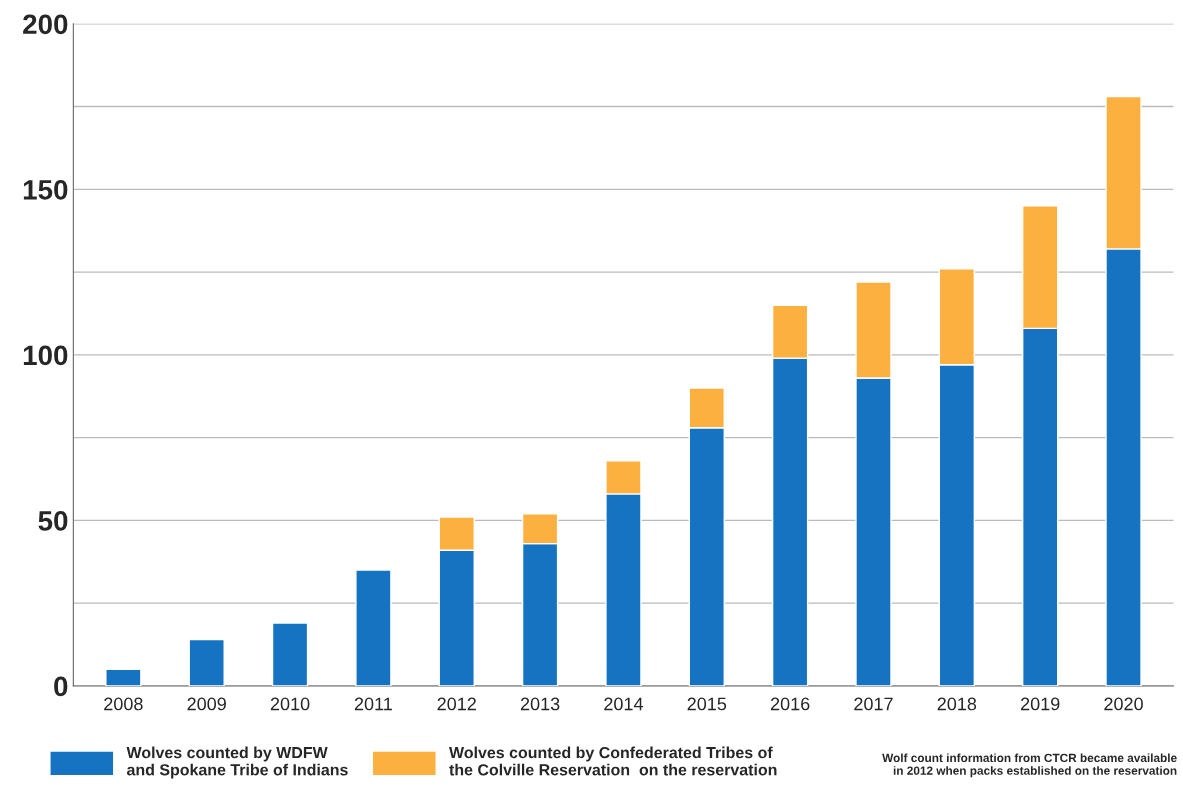 This screenshot has width=1183, height=793. Describe the element at coordinates (873, 704) in the screenshot. I see `x-tick-label: 2017` at that location.